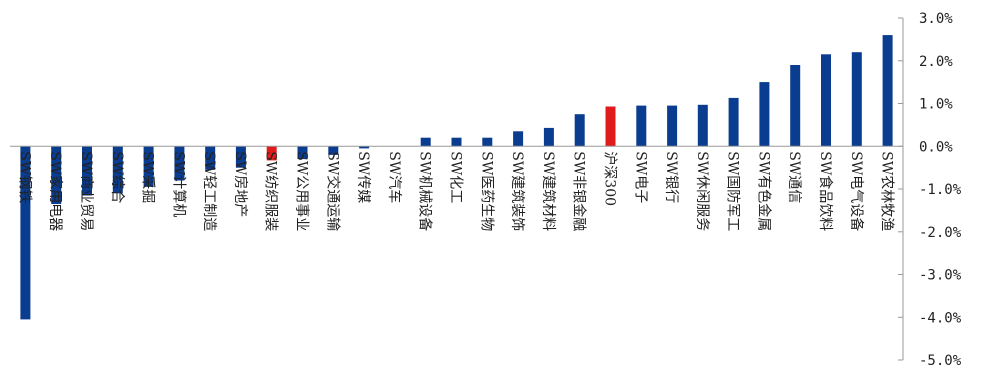 The width and height of the screenshot is (984, 369). What do you see at coordinates (940, 233) in the screenshot?
I see `y-tick-label: -2.0%` at bounding box center [940, 233].